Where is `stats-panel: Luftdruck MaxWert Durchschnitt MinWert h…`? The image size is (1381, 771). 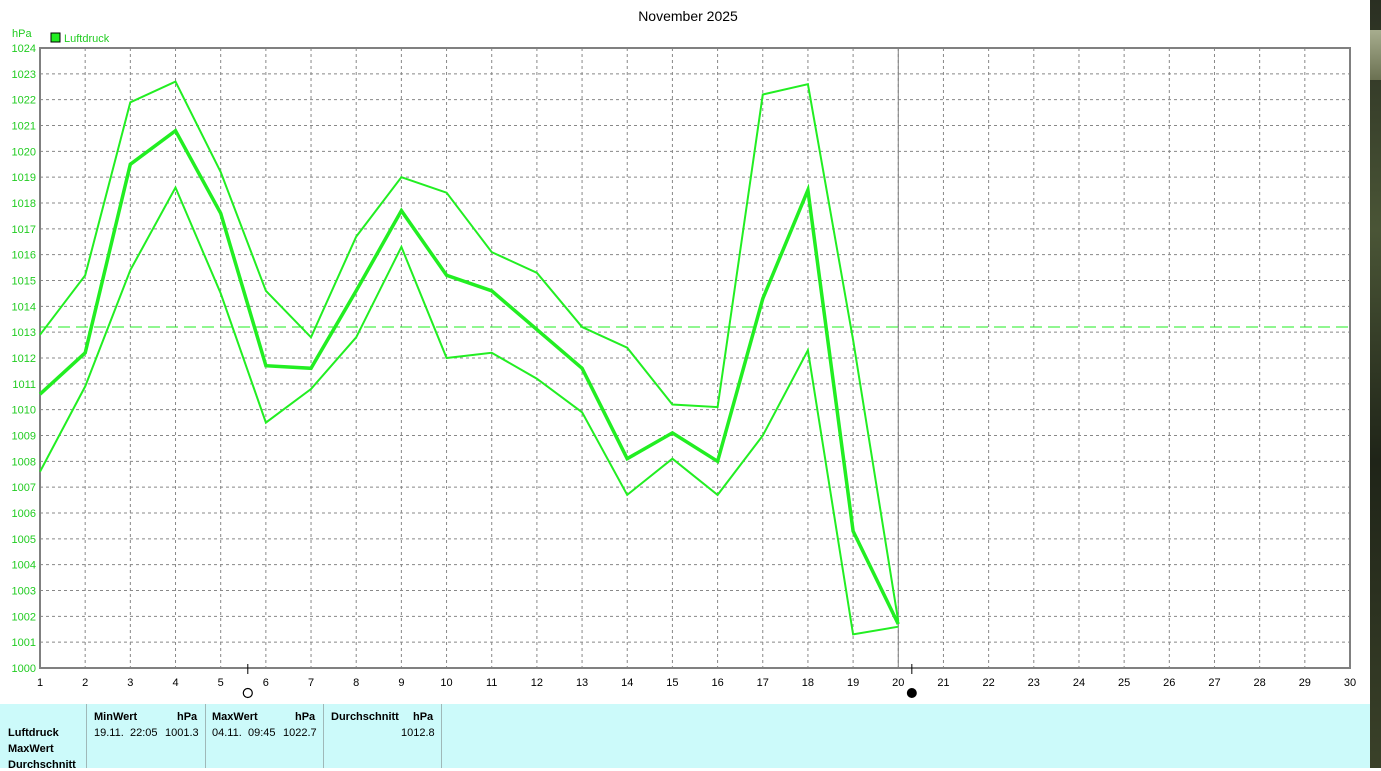
stats-panel: Luftdruck MaxWert Durchschnitt MinWert h… is located at coordinates (685, 737).